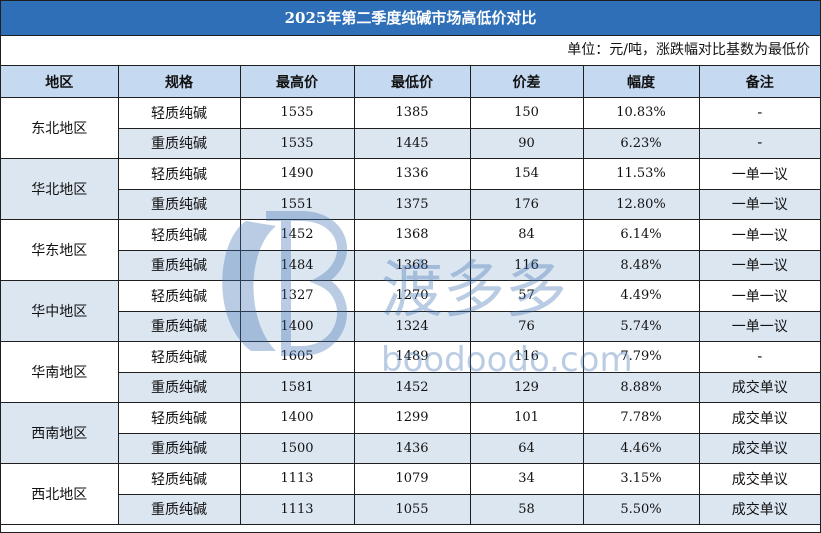 The width and height of the screenshot is (821, 533). I want to click on region-cell: 华东地区, so click(60, 250).